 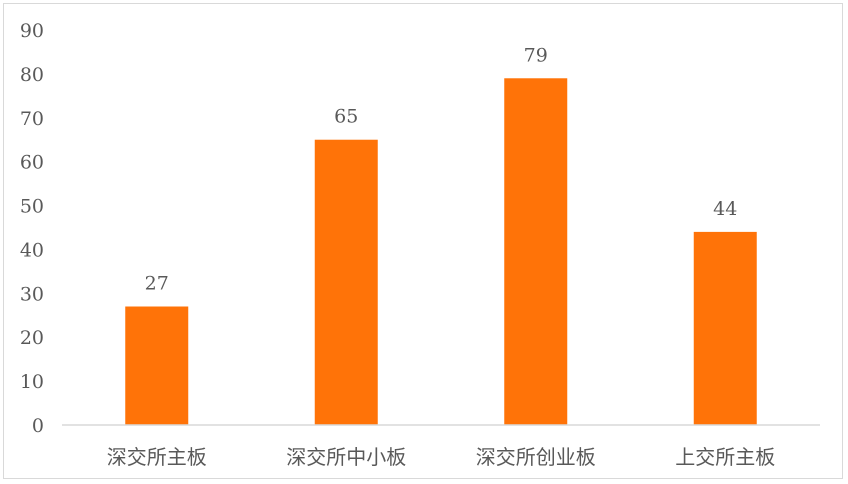 What do you see at coordinates (346, 117) in the screenshot?
I see `data-label: 65` at bounding box center [346, 117].